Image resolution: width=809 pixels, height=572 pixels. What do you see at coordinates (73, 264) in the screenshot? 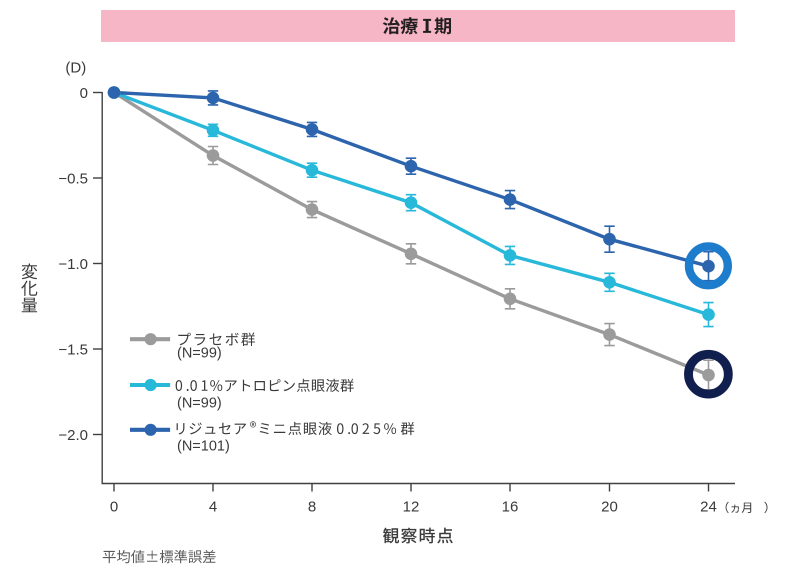
I see `svg-text: −1.0` at bounding box center [73, 264].